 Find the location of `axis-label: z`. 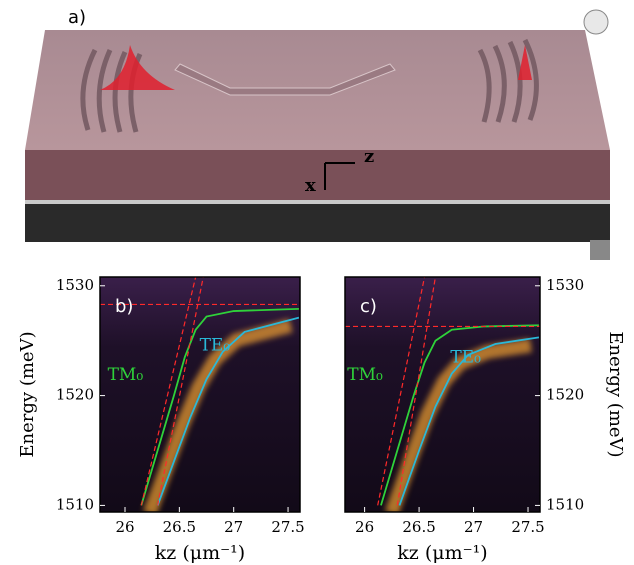

axis-label: z is located at coordinates (369, 156).